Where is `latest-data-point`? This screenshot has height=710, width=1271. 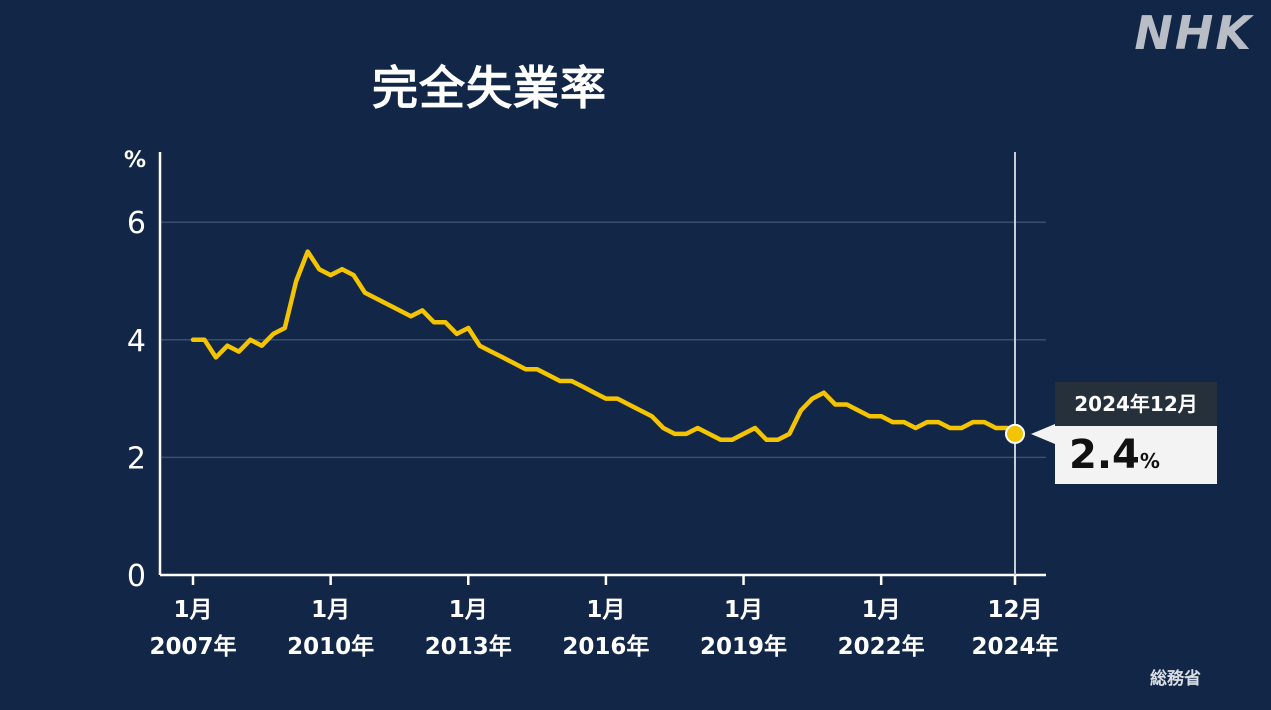
latest-data-point is located at coordinates (1015, 433).